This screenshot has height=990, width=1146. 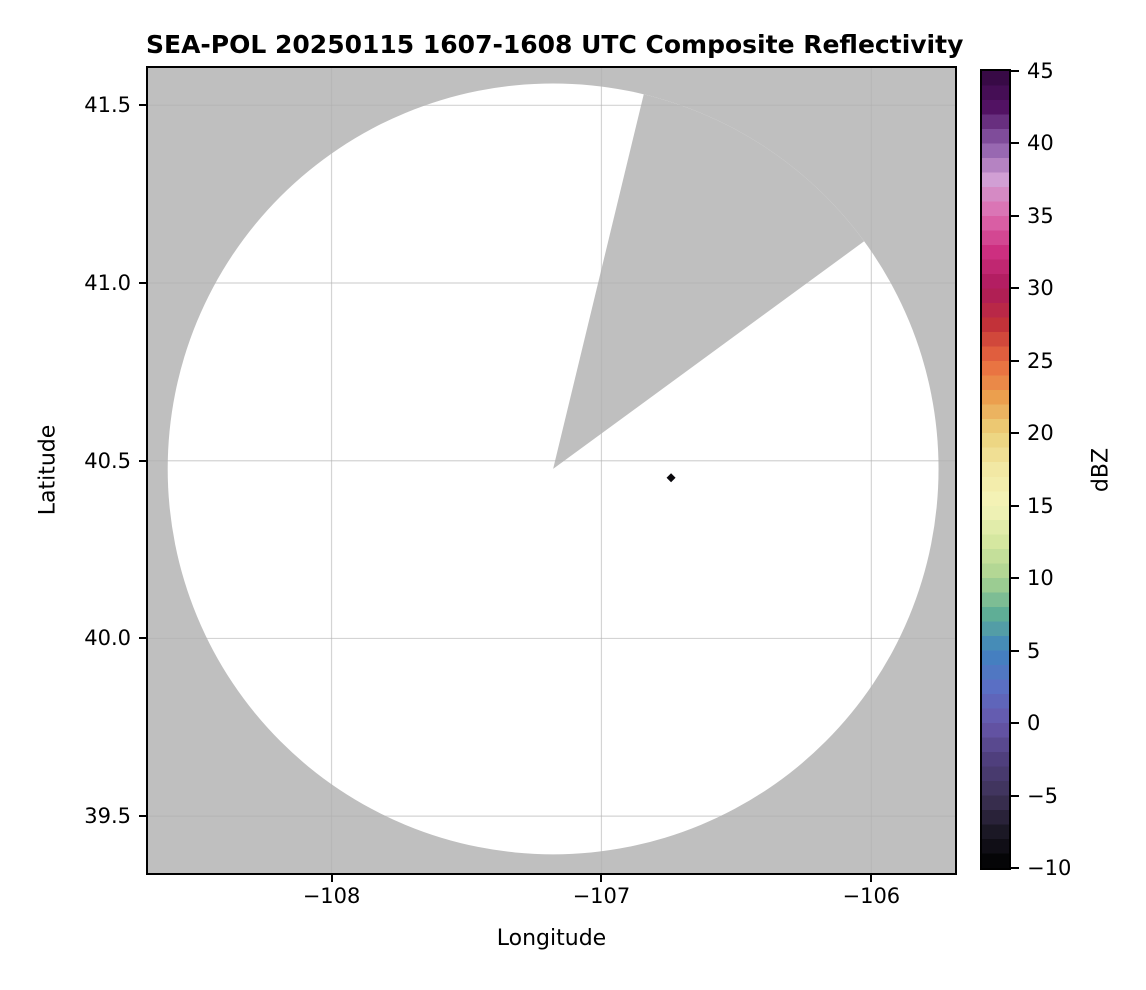 What do you see at coordinates (1040, 215) in the screenshot?
I see `colorbar-tick-label: 35` at bounding box center [1040, 215].